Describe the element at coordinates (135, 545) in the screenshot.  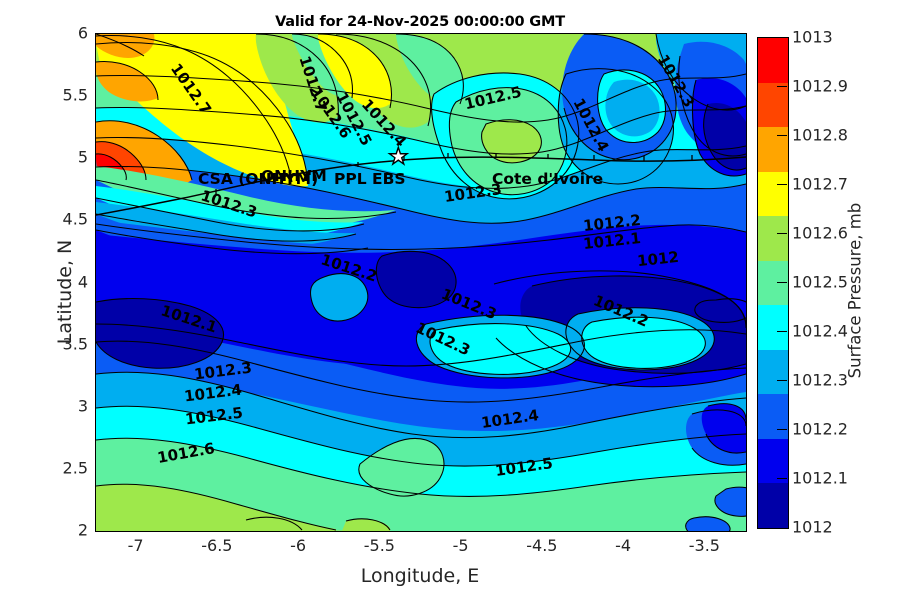
I see `x-tick-label: -7` at that location.